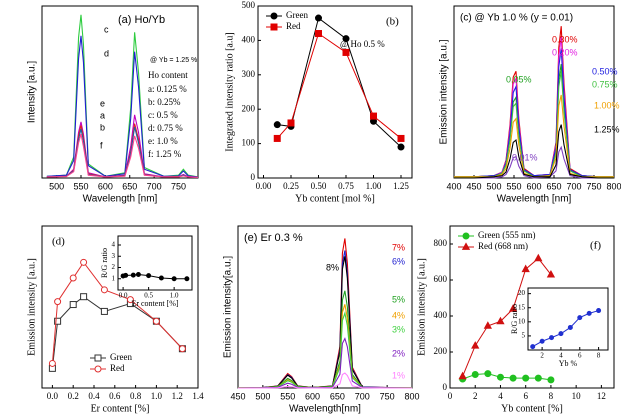  Describe the element at coordinates (123, 296) in the screenshot. I see `x-tick-label: 0.0` at that location.